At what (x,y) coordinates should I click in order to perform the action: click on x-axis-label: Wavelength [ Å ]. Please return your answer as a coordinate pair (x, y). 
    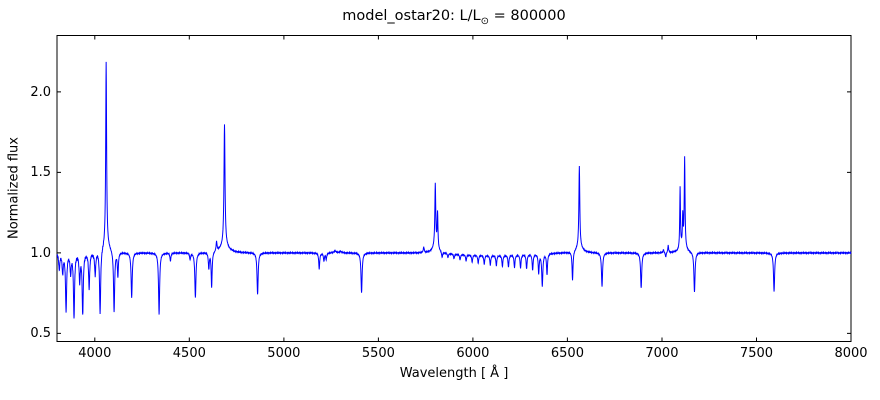
    Looking at the image, I should click on (454, 373).